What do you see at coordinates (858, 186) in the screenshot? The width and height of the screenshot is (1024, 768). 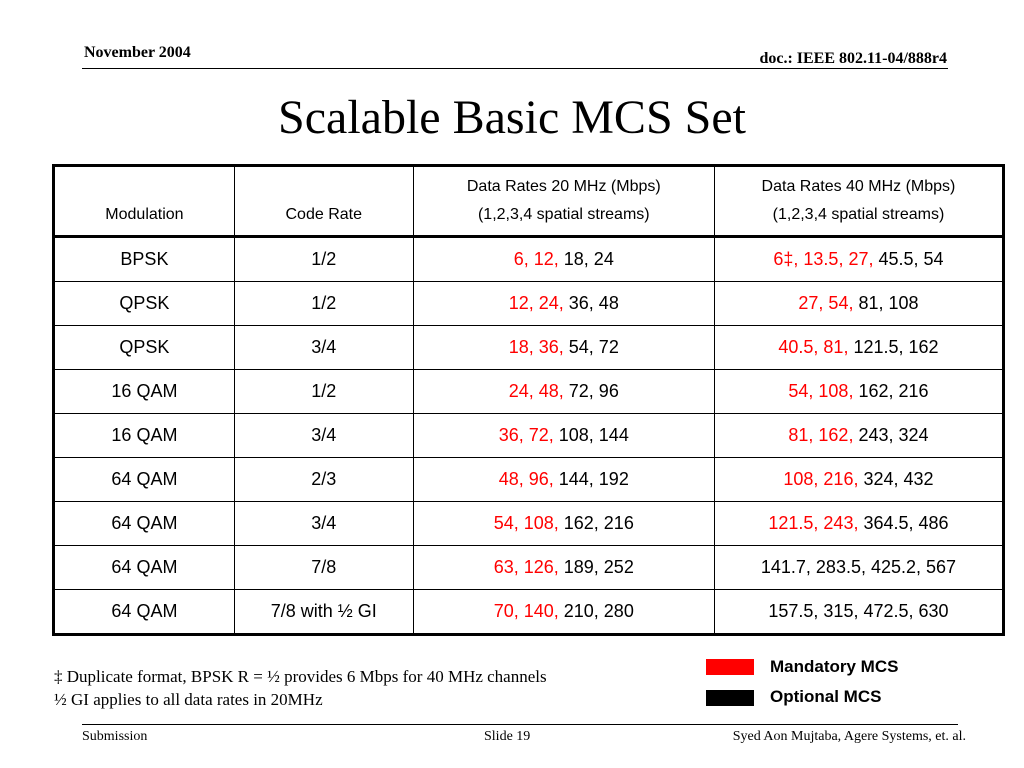 I see `header-rates-40mhz-line1: Data Rates 40 MHz (Mbps)` at bounding box center [858, 186].